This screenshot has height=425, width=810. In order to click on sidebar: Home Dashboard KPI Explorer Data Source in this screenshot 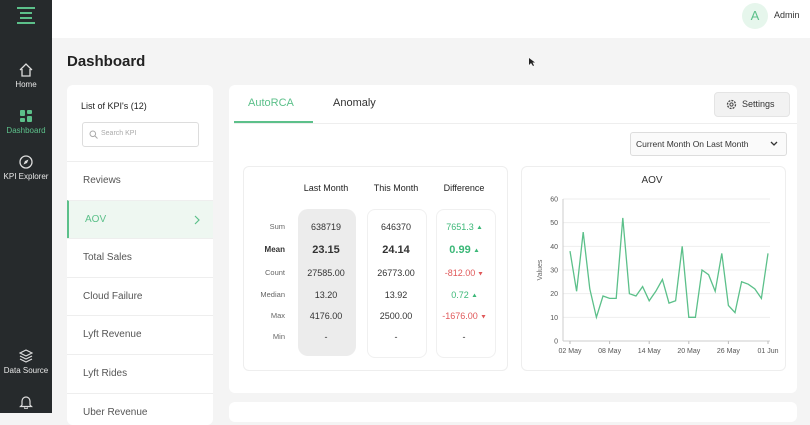, I will do `click(26, 206)`.